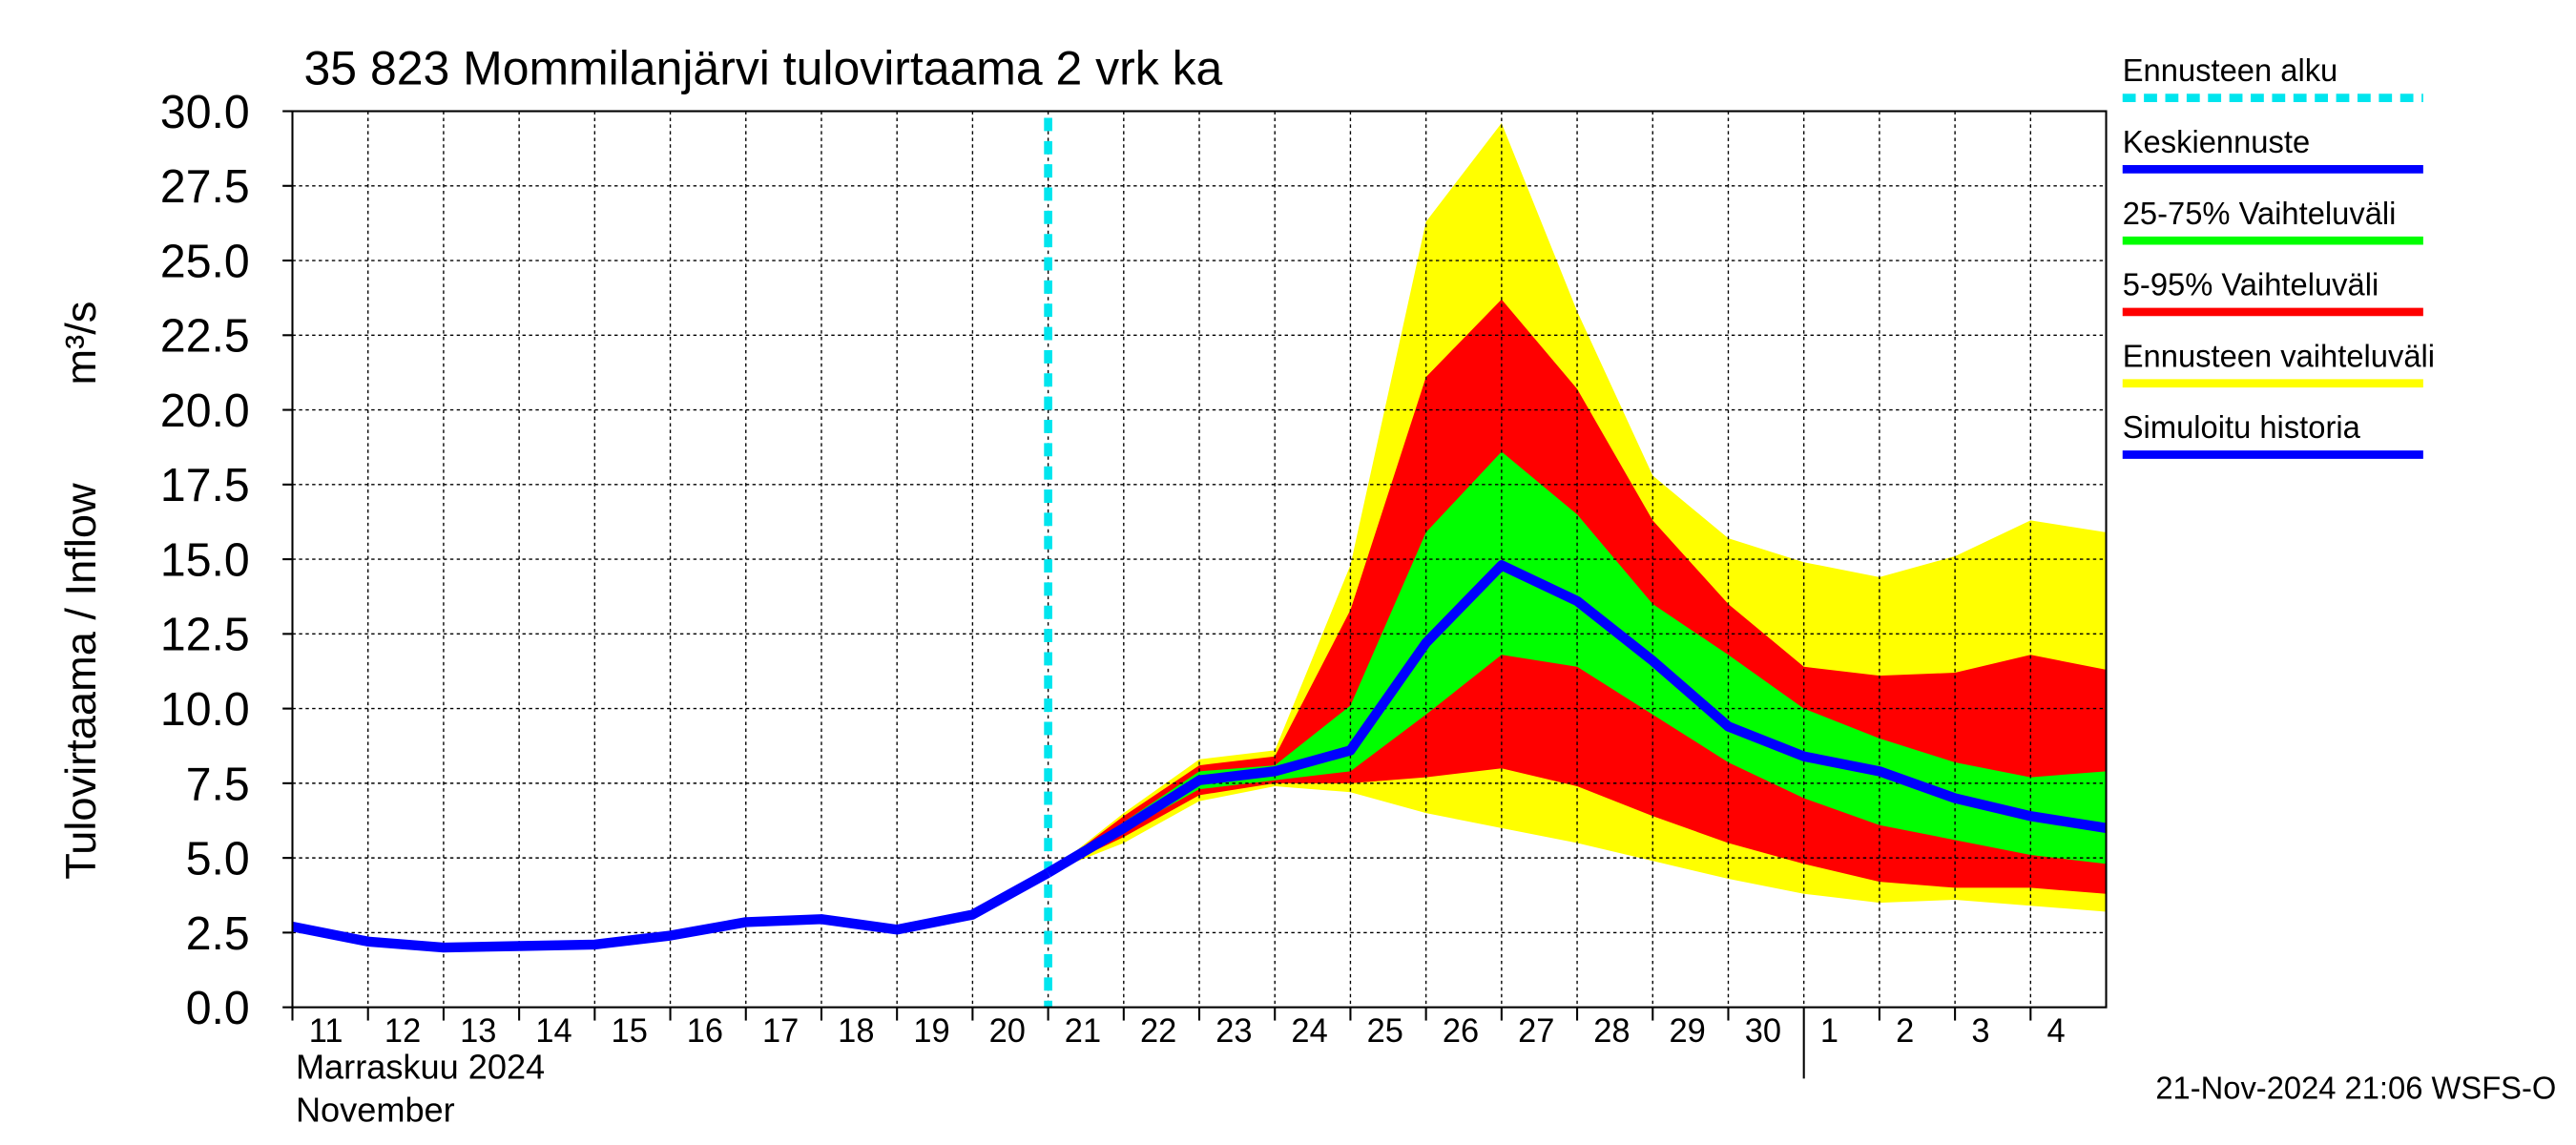  What do you see at coordinates (218, 859) in the screenshot?
I see `y-tick-label: 5.0` at bounding box center [218, 859].